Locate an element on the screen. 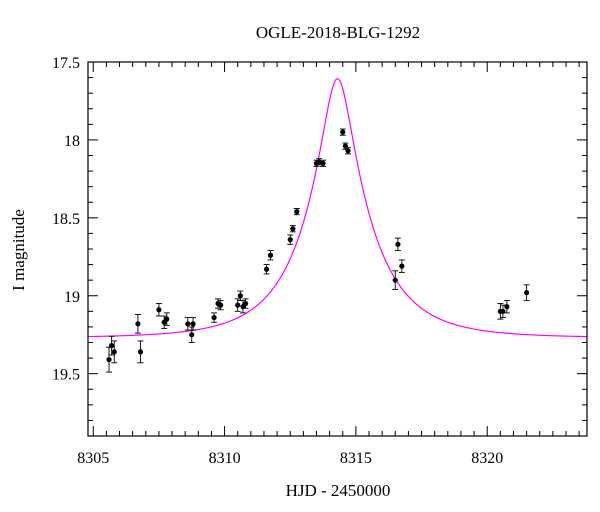 The width and height of the screenshot is (600, 512). y-tick-label: 18.5 is located at coordinates (66, 219).